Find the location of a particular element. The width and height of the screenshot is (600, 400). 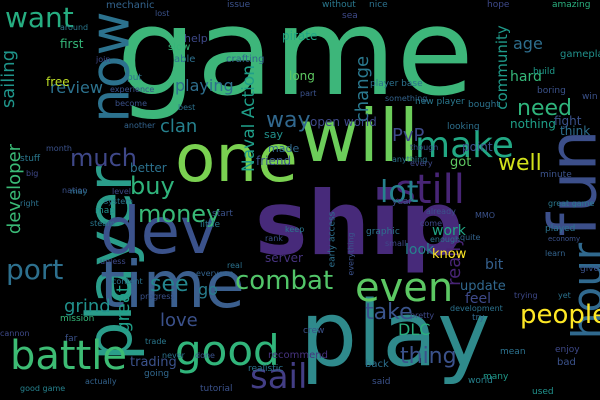

word: tutorial is located at coordinates (216, 389).